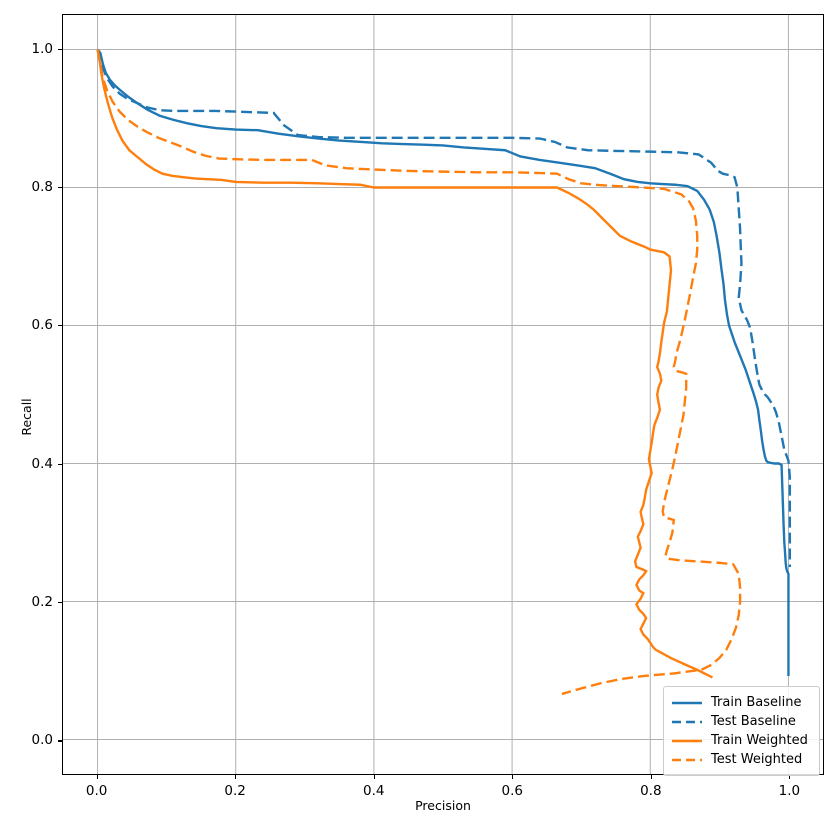 The height and width of the screenshot is (833, 839). What do you see at coordinates (443, 805) in the screenshot?
I see `x-axis-label: Precision` at bounding box center [443, 805].